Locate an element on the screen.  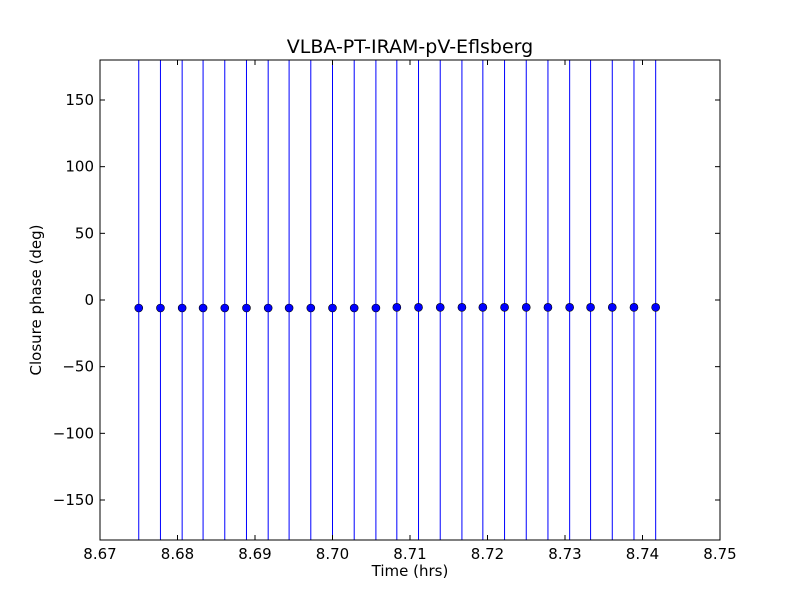
x-tick-label: 8.74 is located at coordinates (642, 554).